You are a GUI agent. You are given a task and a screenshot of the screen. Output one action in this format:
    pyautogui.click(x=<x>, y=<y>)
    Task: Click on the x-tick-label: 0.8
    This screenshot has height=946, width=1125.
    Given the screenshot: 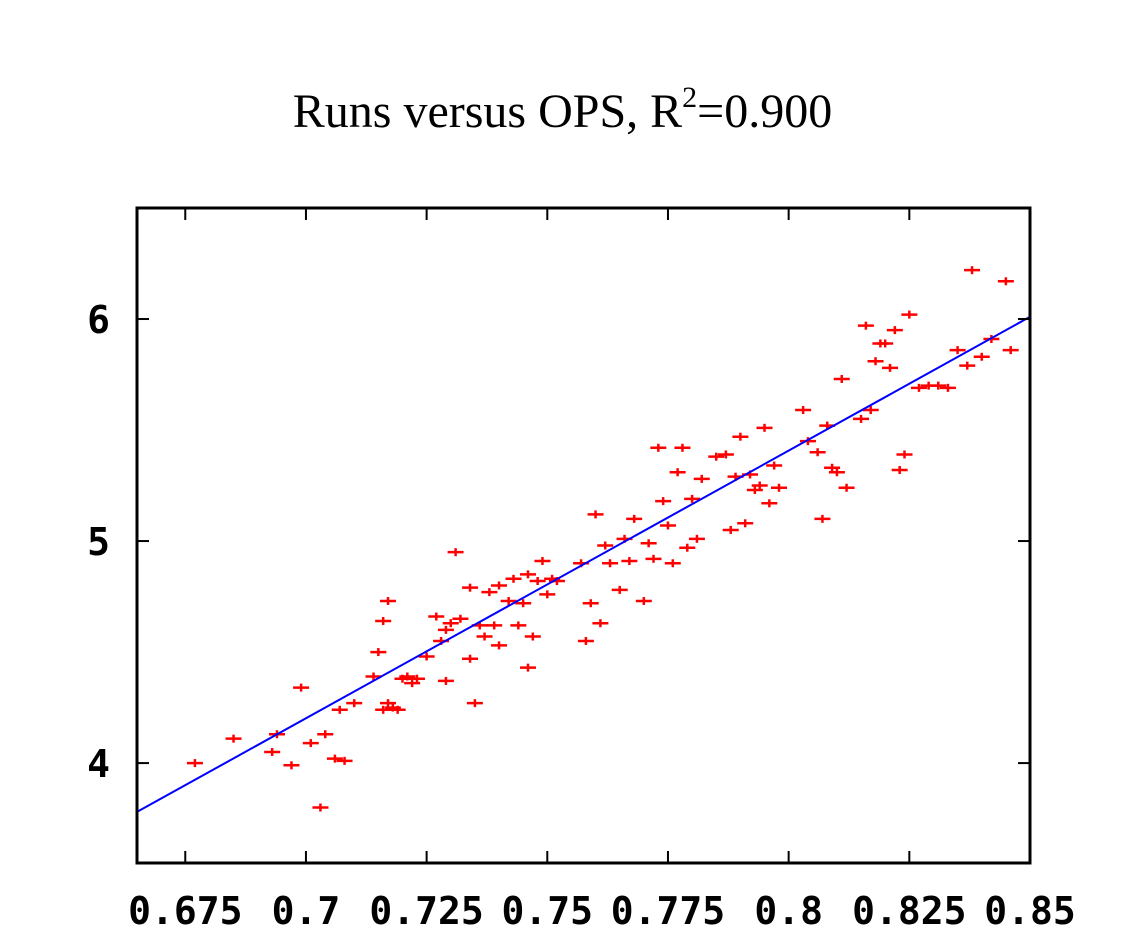 What is the action you would take?
    pyautogui.click(x=788, y=911)
    